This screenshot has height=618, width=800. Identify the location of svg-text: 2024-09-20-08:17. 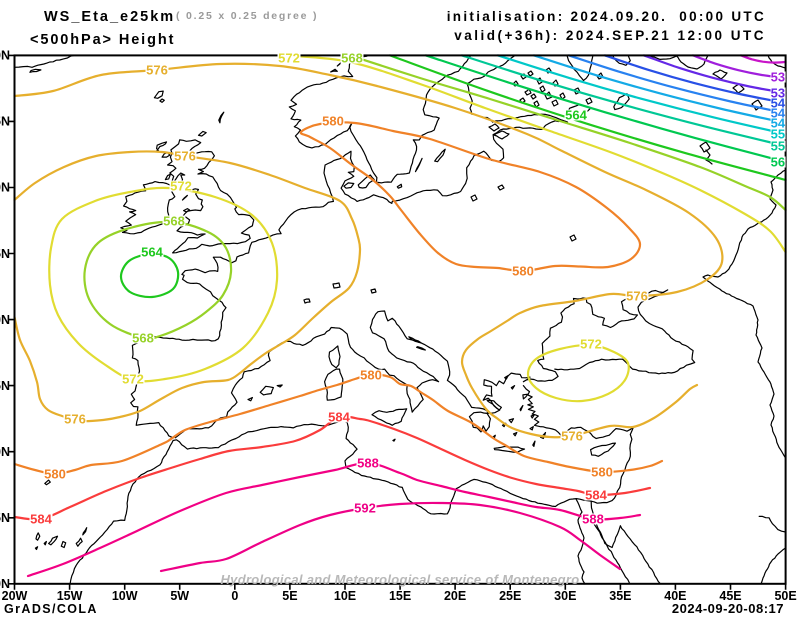
(728, 608).